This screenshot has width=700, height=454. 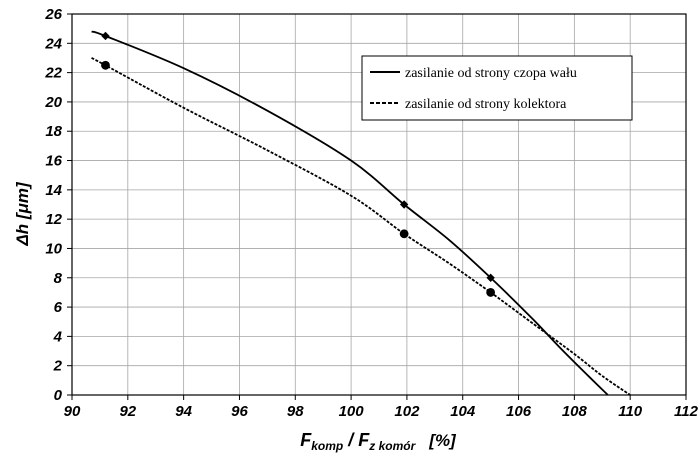 What do you see at coordinates (58, 278) in the screenshot?
I see `y-tick-label: 8` at bounding box center [58, 278].